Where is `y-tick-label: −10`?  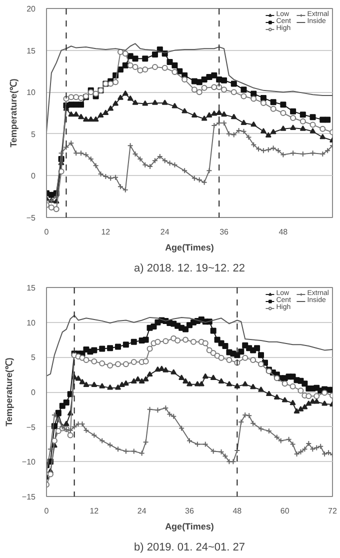
y-tick-label: −10 is located at coordinates (29, 462).